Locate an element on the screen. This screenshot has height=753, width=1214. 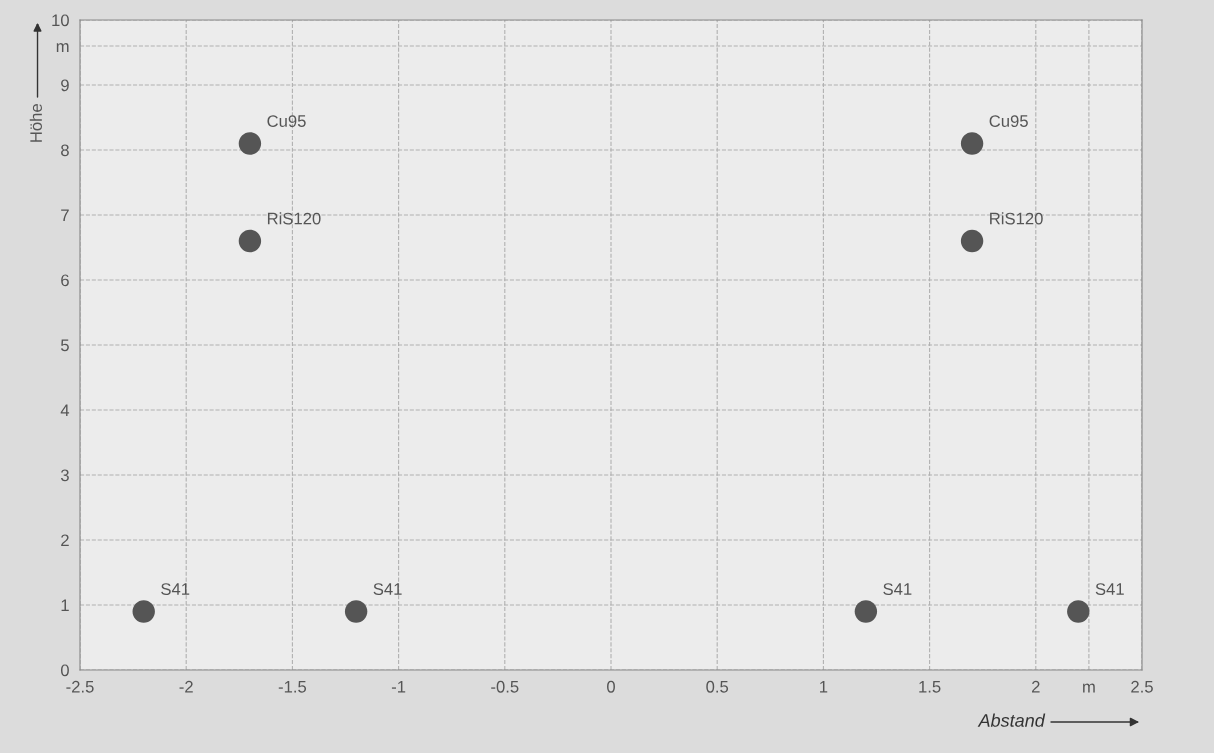
x-tick-label: 0 is located at coordinates (611, 686).